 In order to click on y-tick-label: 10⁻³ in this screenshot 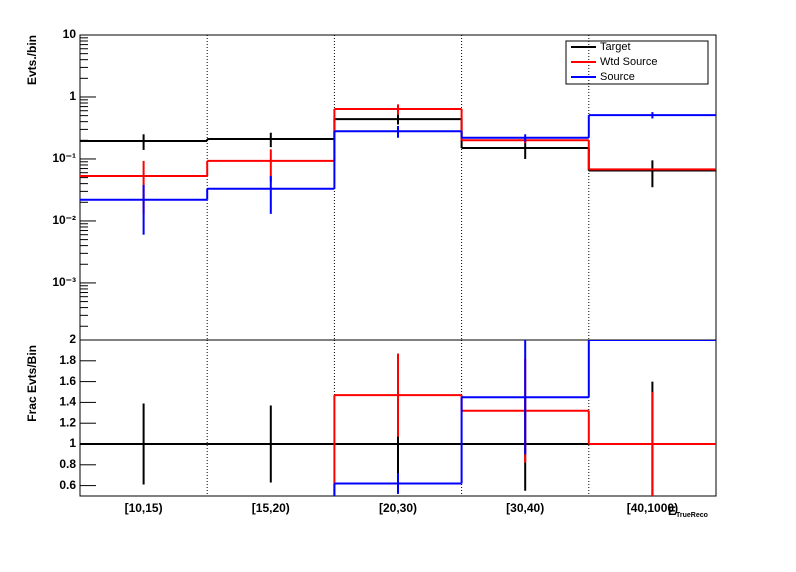, I will do `click(64, 282)`.